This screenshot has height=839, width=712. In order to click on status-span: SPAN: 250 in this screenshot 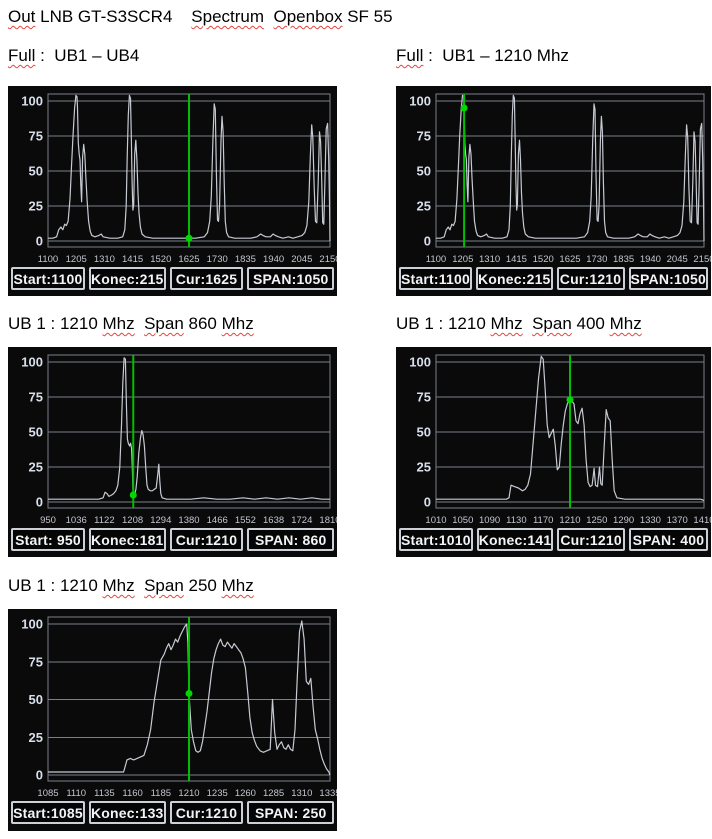, I will do `click(290, 812)`.